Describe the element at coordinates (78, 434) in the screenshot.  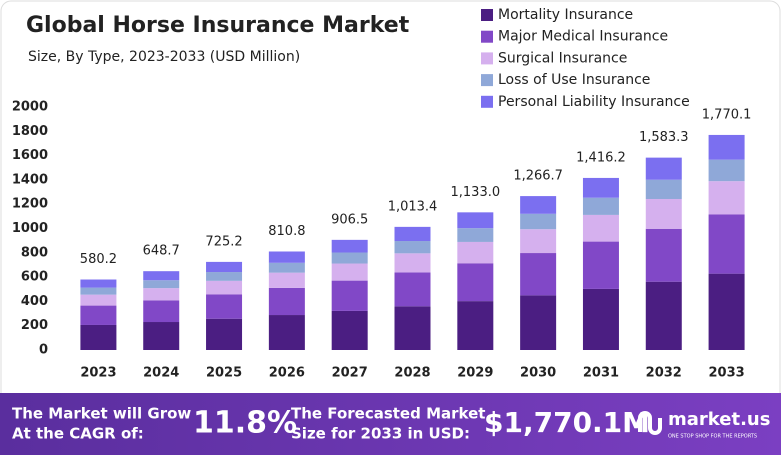
I see `cagr-text: At the CAGR of:` at that location.